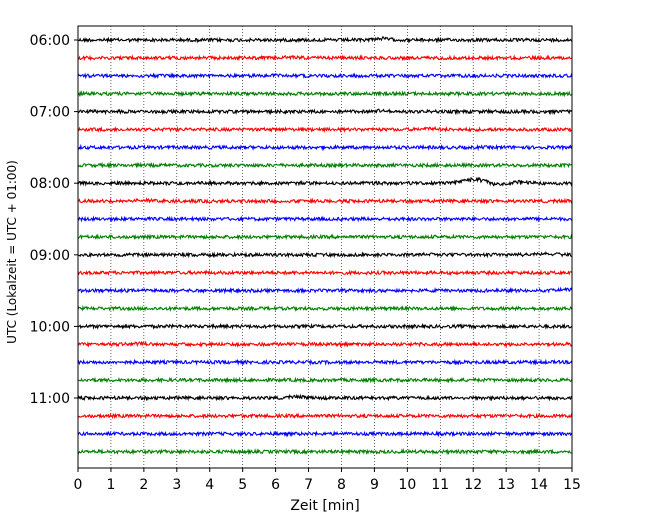 The image size is (650, 520). What do you see at coordinates (50, 184) in the screenshot?
I see `y-tick-label: 08:00` at bounding box center [50, 184].